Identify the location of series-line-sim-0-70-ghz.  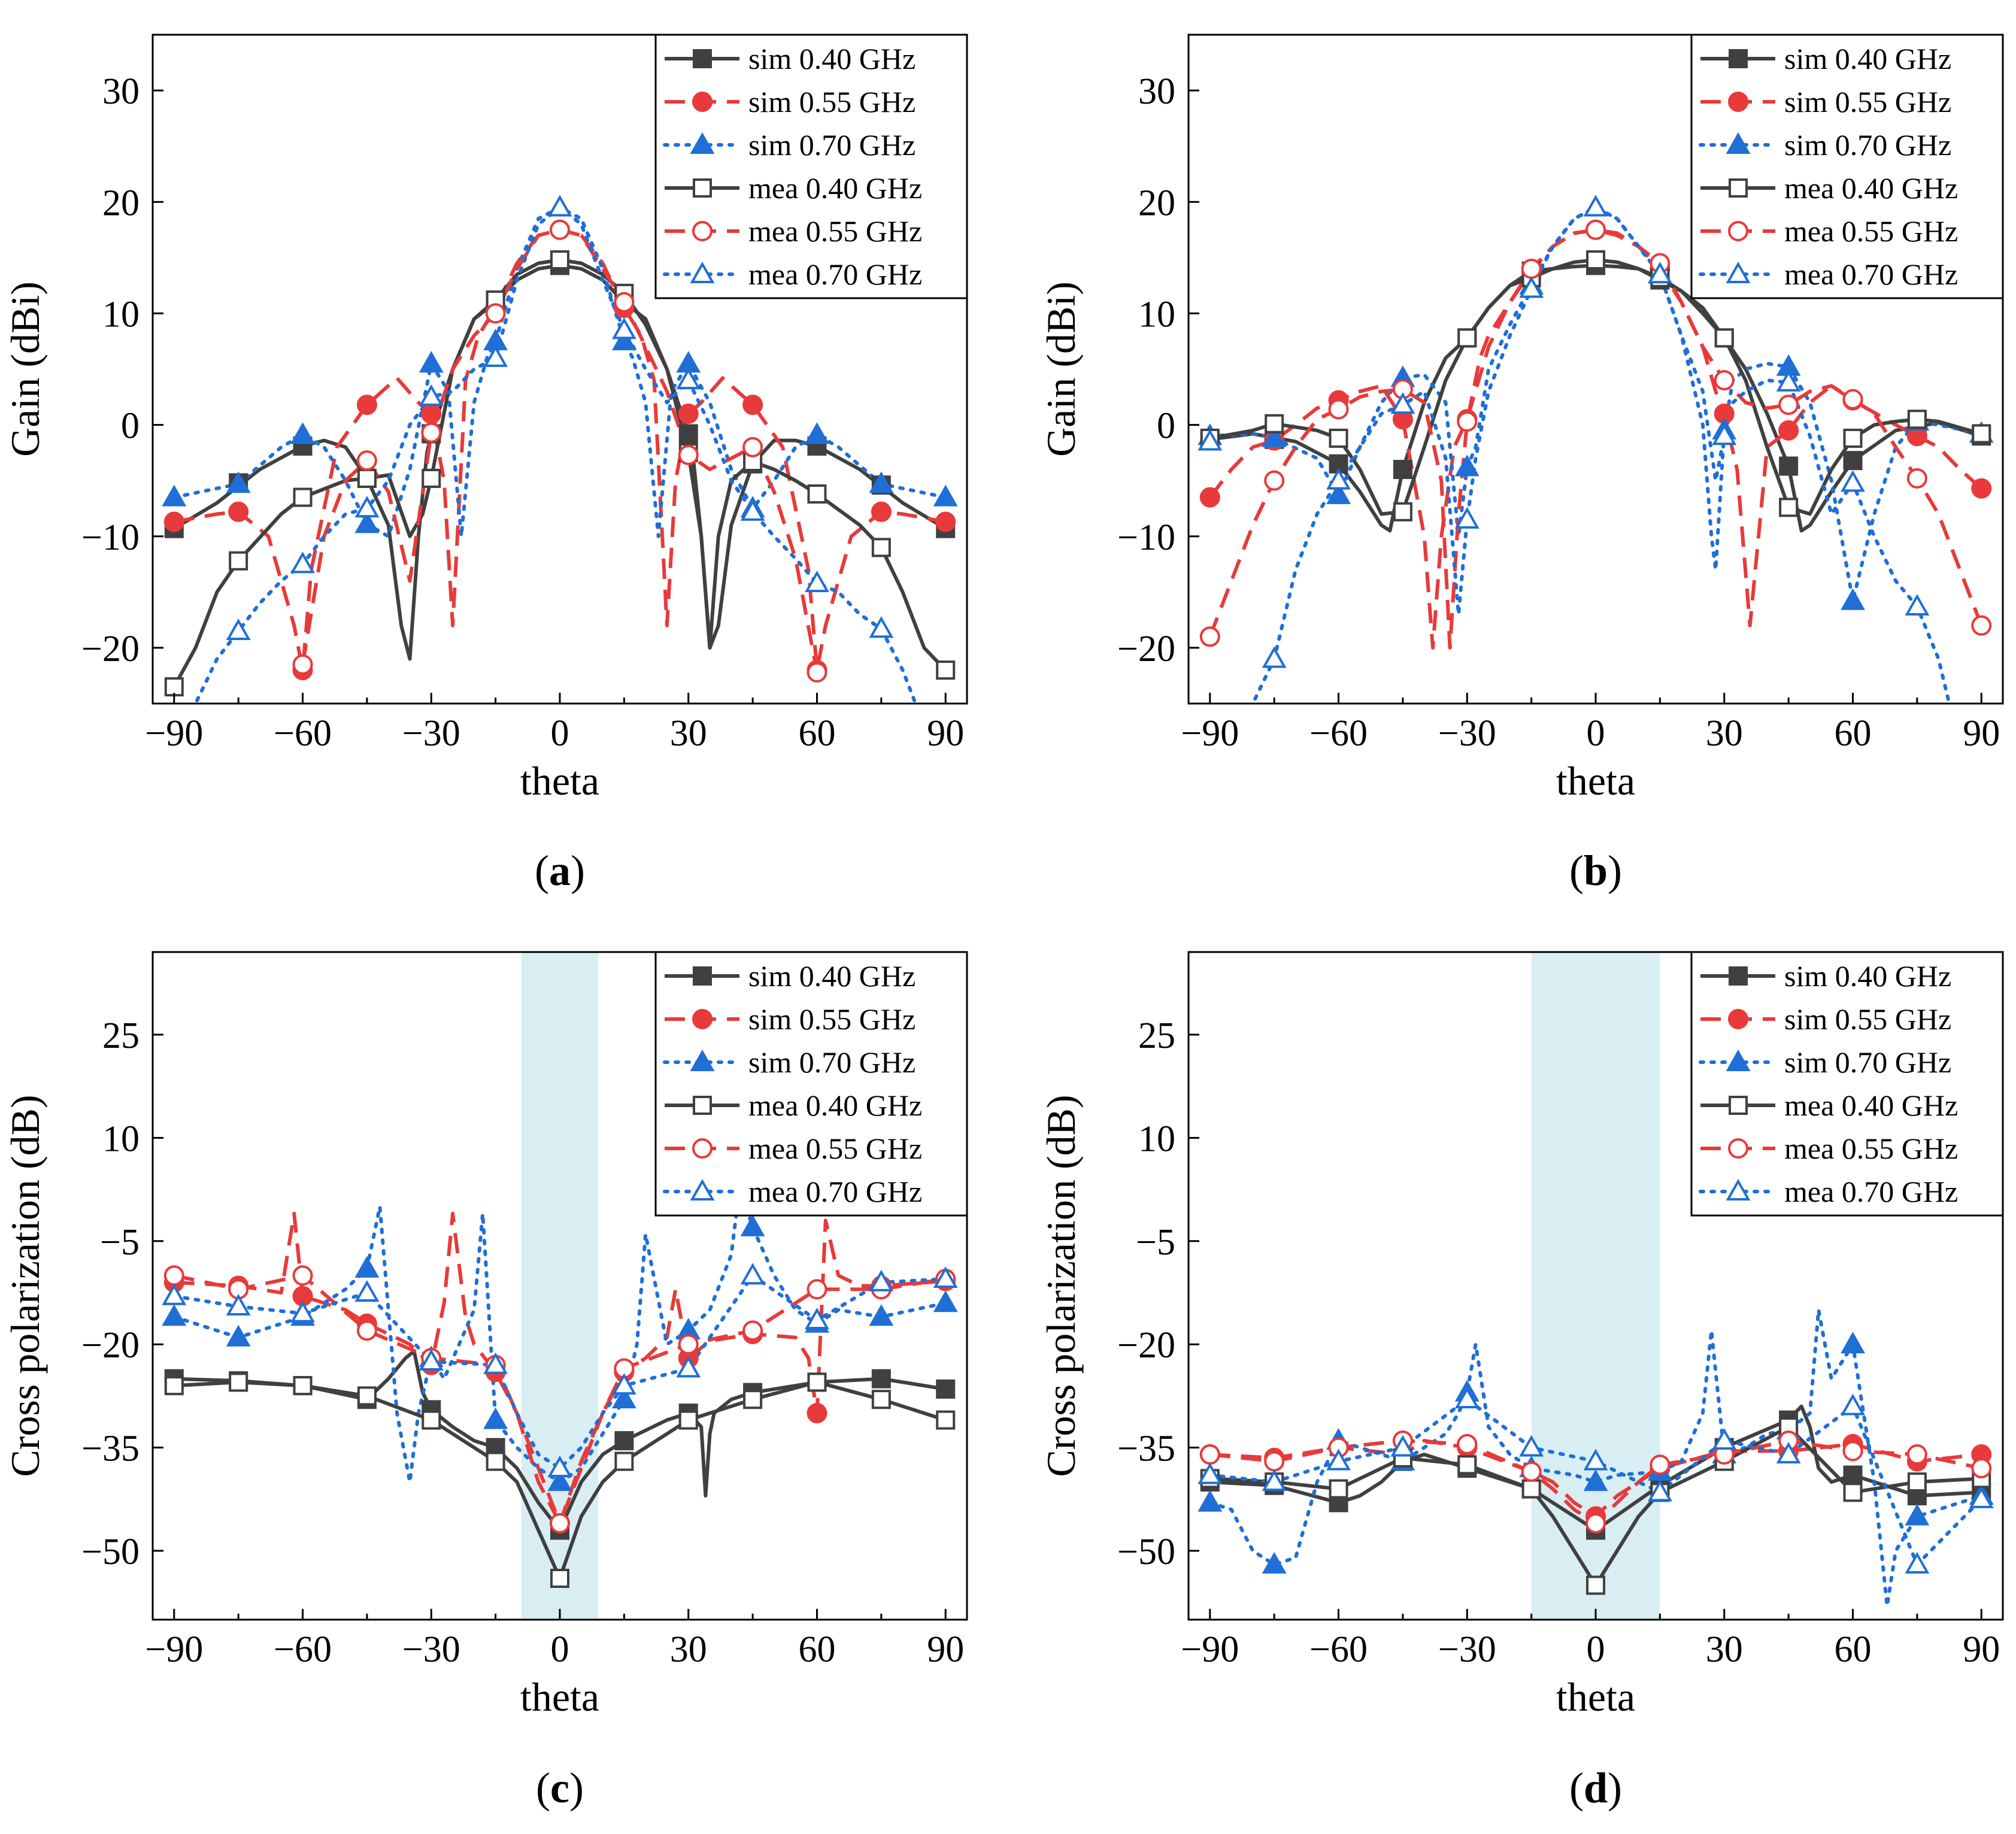
(1596, 1458).